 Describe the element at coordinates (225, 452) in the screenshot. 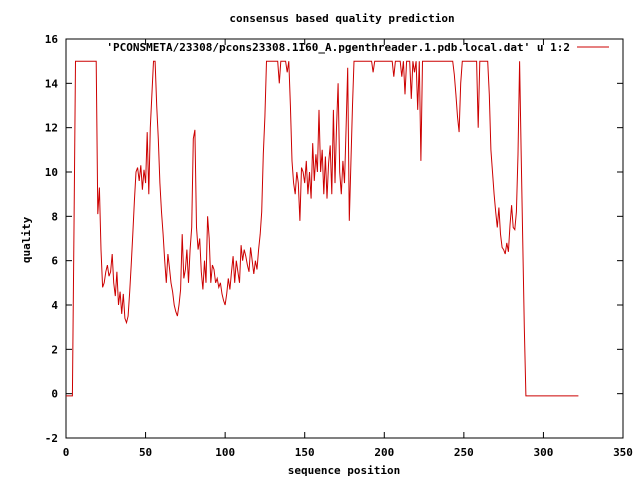

I see `x-tick-label: 100` at that location.